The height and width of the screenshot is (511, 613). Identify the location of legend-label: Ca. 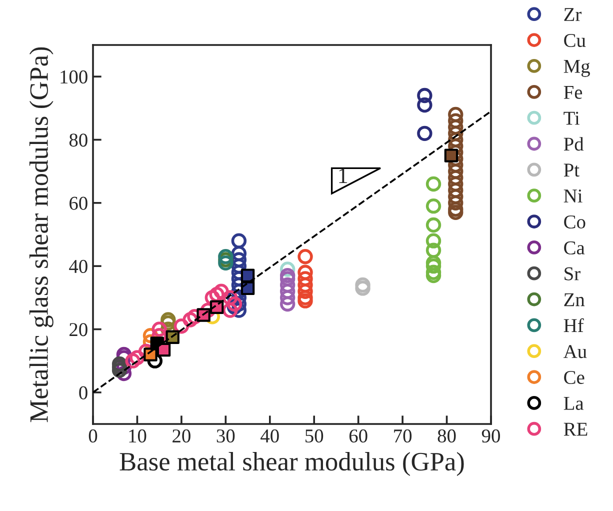
(574, 247).